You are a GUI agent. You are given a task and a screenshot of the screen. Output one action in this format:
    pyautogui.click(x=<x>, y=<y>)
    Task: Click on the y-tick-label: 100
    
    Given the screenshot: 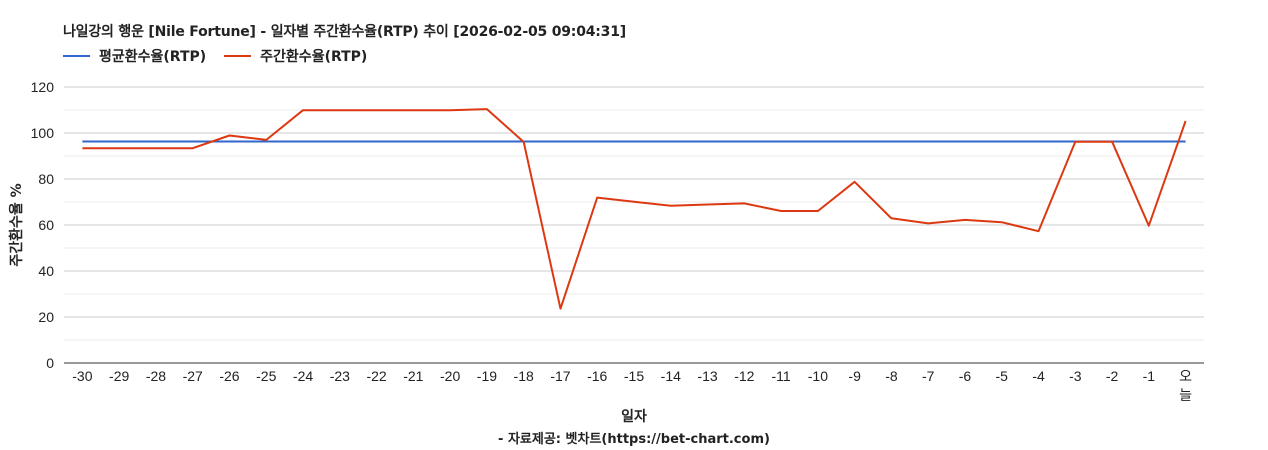 What is the action you would take?
    pyautogui.click(x=43, y=133)
    